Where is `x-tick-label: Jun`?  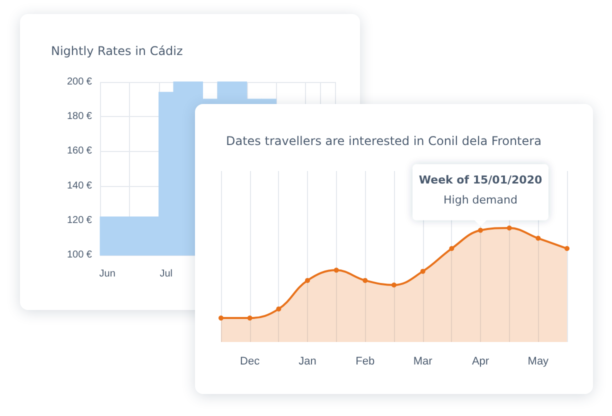
x-tick-label: Jun is located at coordinates (107, 274).